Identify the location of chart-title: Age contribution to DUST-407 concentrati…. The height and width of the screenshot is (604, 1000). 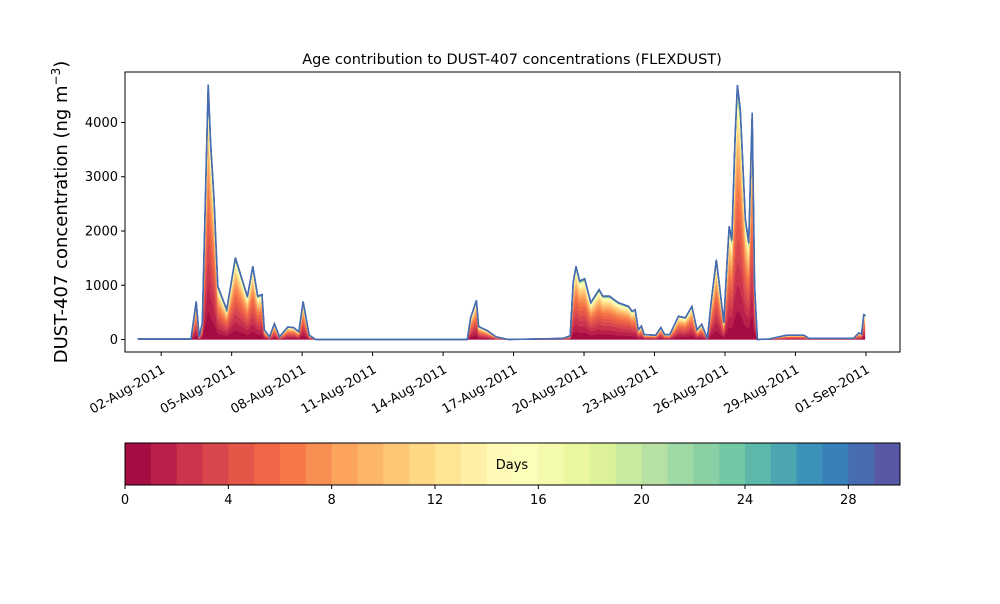
(512, 60).